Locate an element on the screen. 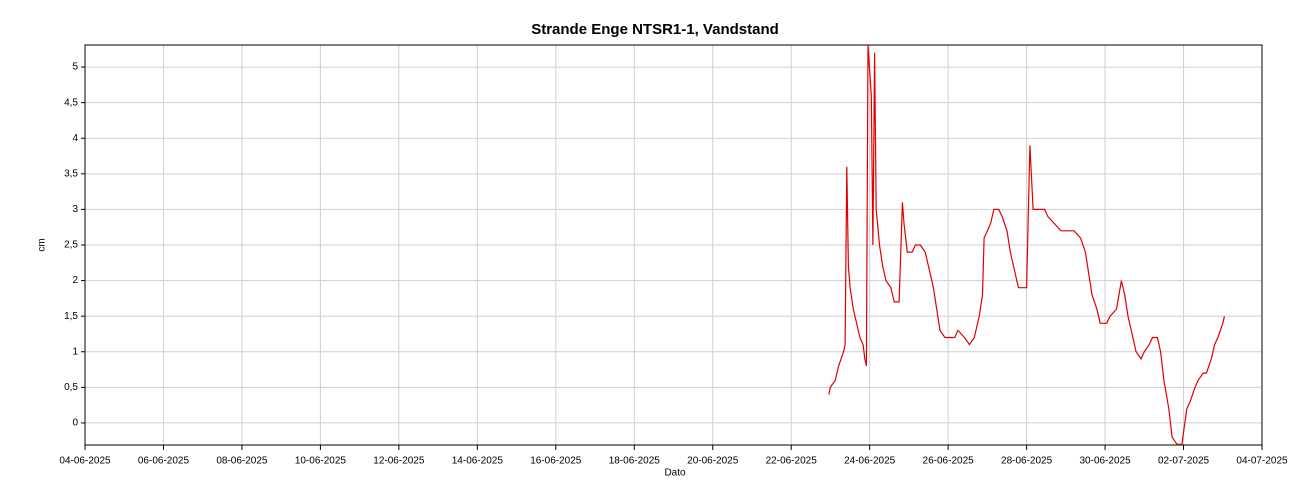 The width and height of the screenshot is (1300, 500). x-tick-label: 06-06-2025 is located at coordinates (164, 461).